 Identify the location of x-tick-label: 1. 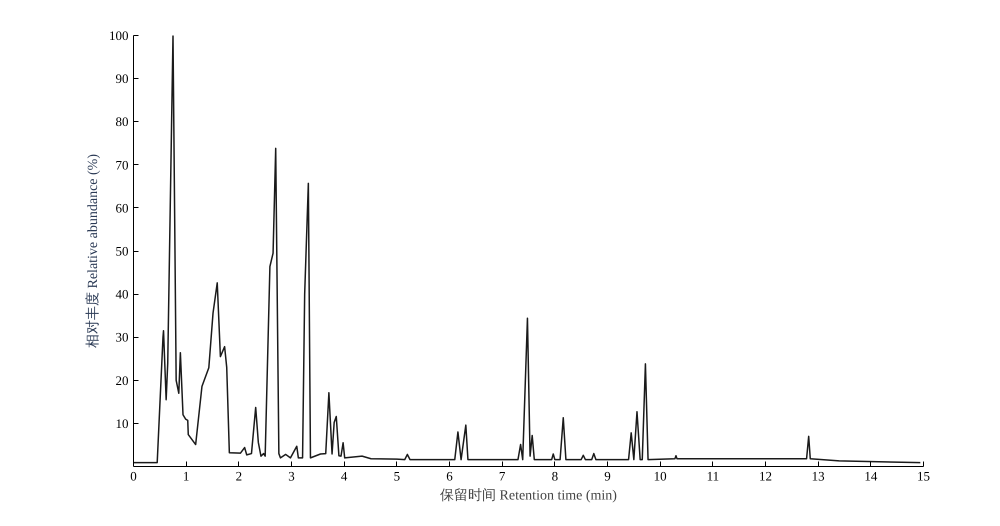
(186, 476).